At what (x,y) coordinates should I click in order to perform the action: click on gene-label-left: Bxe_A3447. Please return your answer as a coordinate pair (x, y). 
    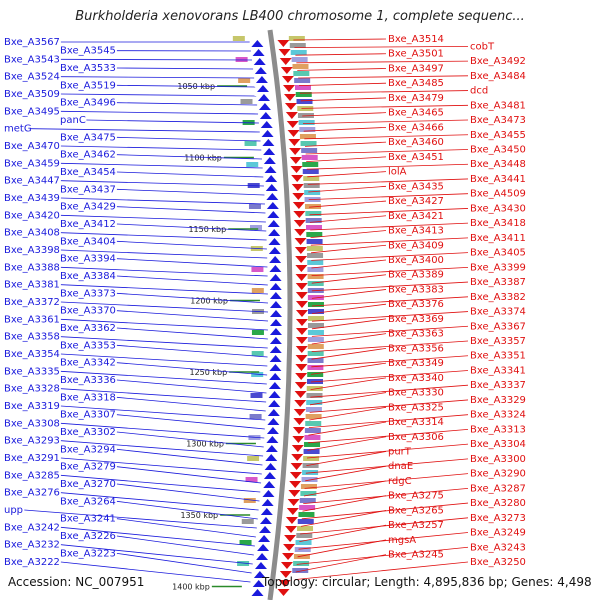
    Looking at the image, I should click on (32, 181).